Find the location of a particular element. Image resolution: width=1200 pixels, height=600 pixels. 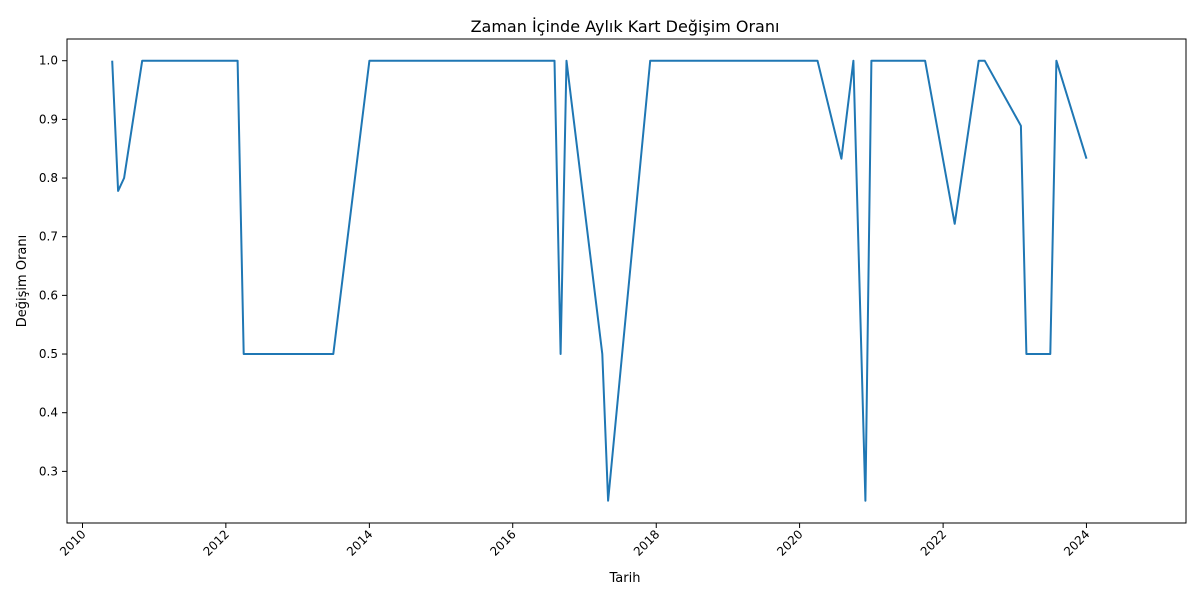

chart-title: Zaman İçinde Aylık Kart Değişim Oranı is located at coordinates (625, 26).